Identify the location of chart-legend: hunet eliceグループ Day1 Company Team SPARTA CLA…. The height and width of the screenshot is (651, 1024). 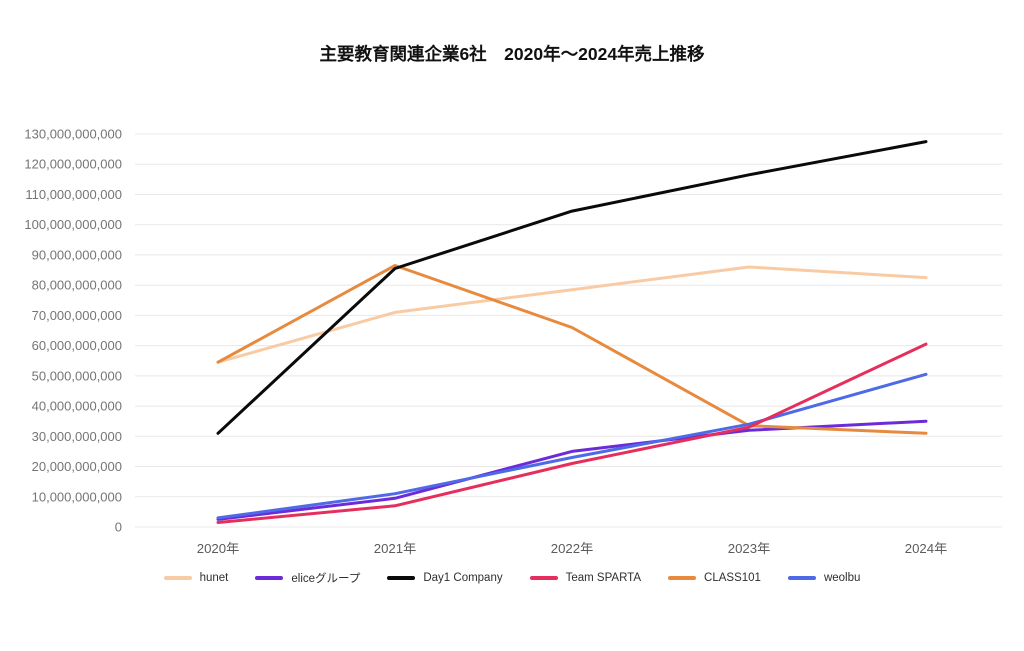
(512, 578).